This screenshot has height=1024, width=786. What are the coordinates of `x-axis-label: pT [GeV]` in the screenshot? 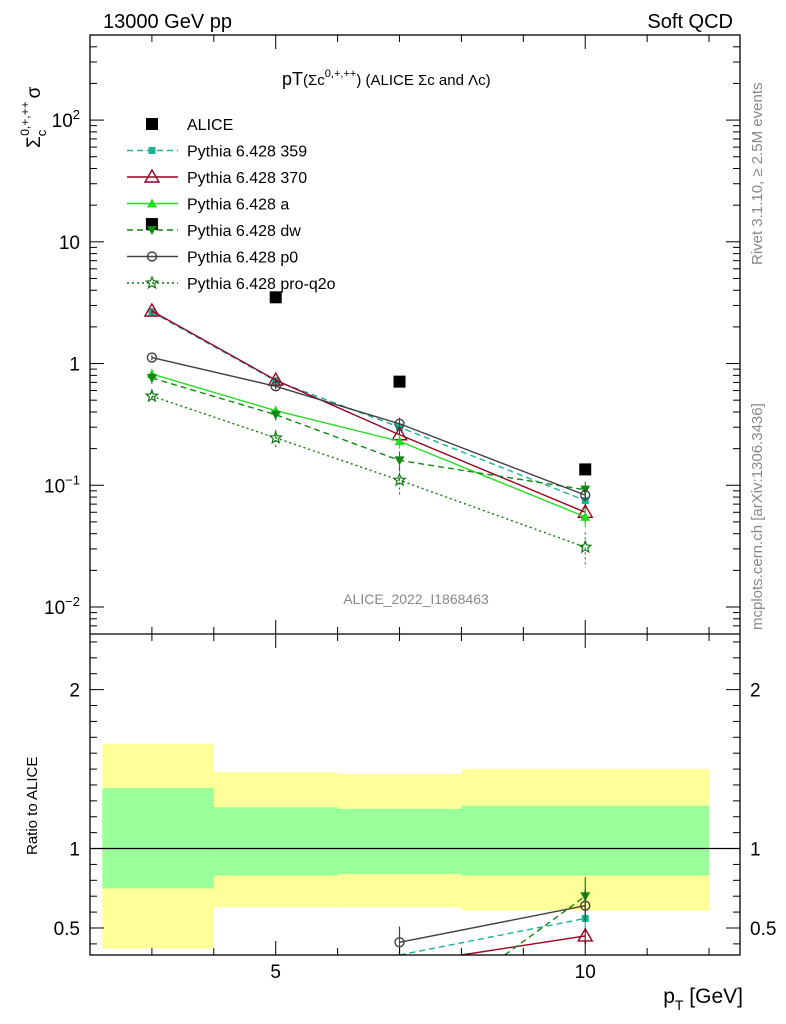 It's located at (703, 999).